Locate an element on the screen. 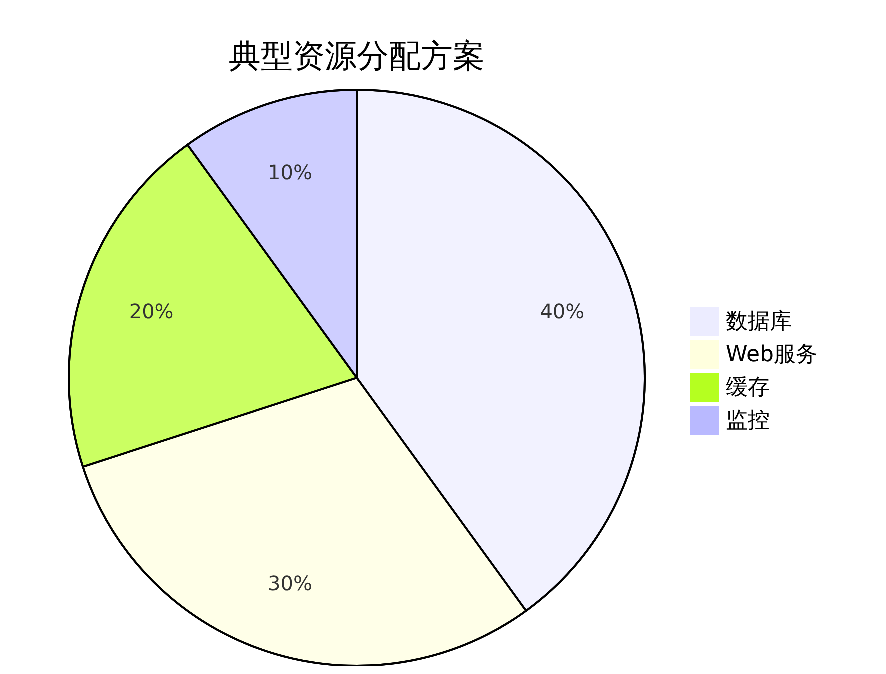 This screenshot has width=886, height=674. chart-title: 典型资源分配方案 is located at coordinates (357, 56).